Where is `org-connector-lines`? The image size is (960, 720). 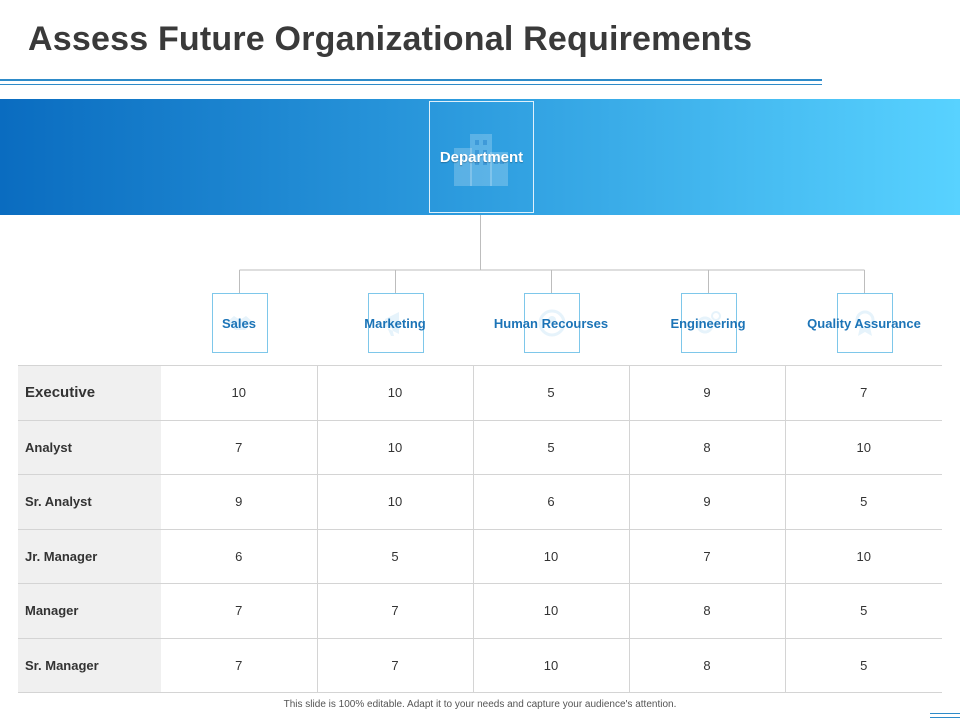
org-connector-lines is located at coordinates (552, 254).